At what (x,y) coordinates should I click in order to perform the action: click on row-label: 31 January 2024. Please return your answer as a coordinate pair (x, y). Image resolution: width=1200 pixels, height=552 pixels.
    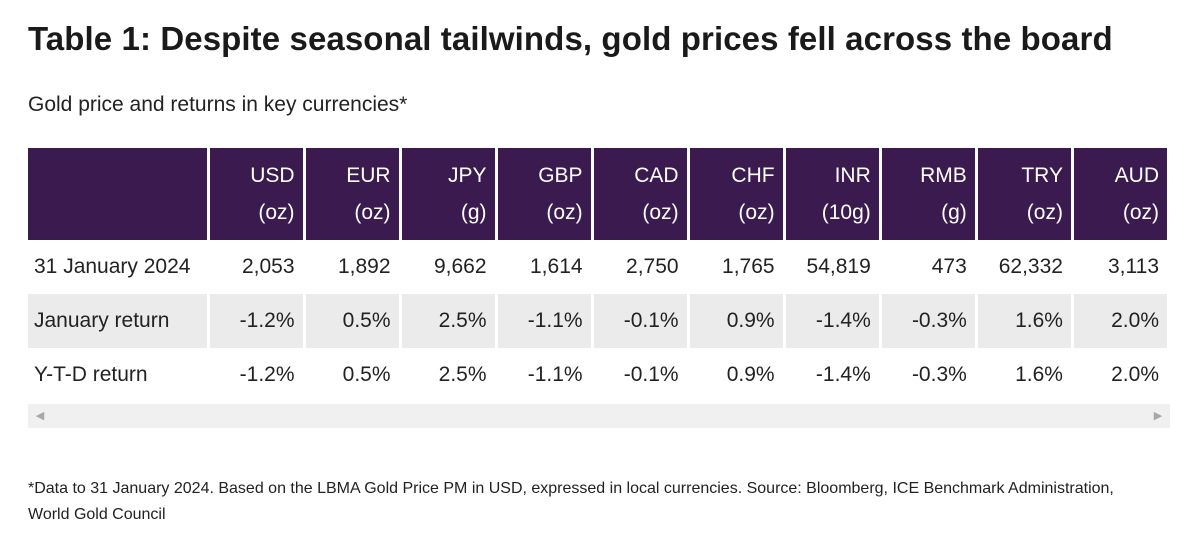
    Looking at the image, I should click on (112, 266).